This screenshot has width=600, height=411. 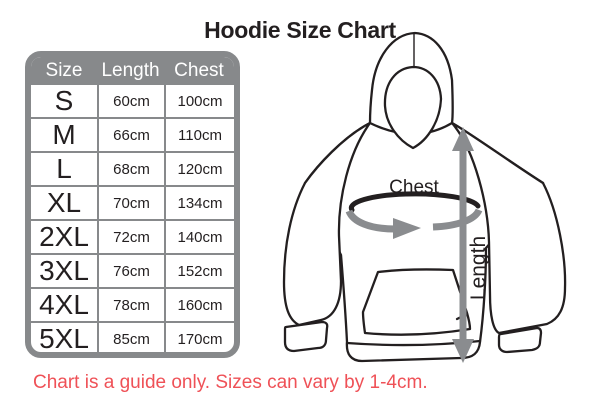 I want to click on length-cell: 60cm, so click(x=130, y=101).